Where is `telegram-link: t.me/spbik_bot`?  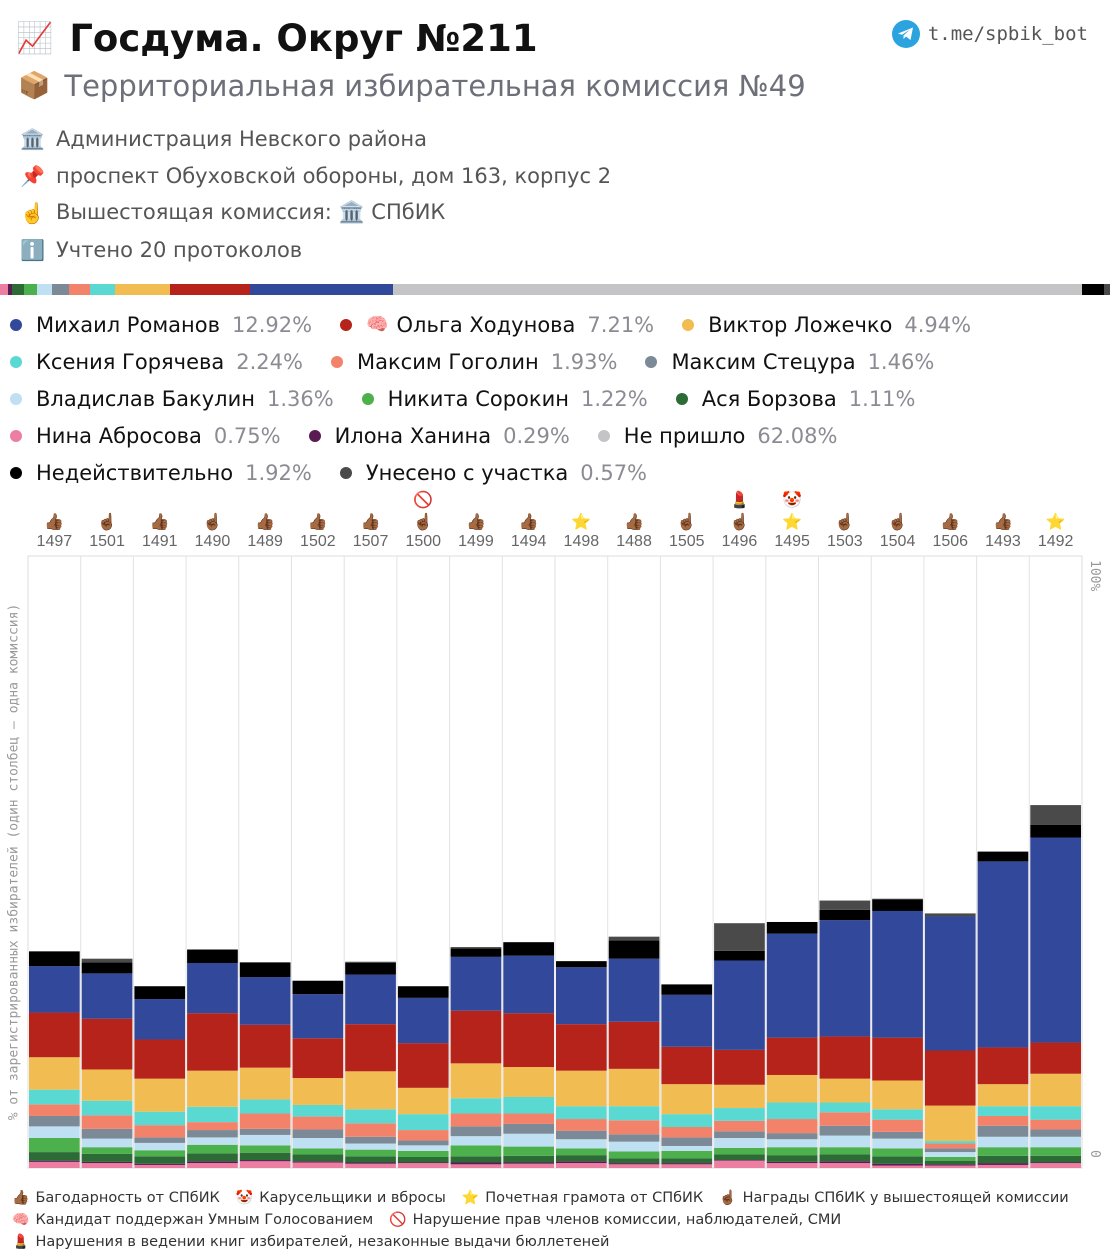
telegram-link: t.me/spbik_bot is located at coordinates (989, 34).